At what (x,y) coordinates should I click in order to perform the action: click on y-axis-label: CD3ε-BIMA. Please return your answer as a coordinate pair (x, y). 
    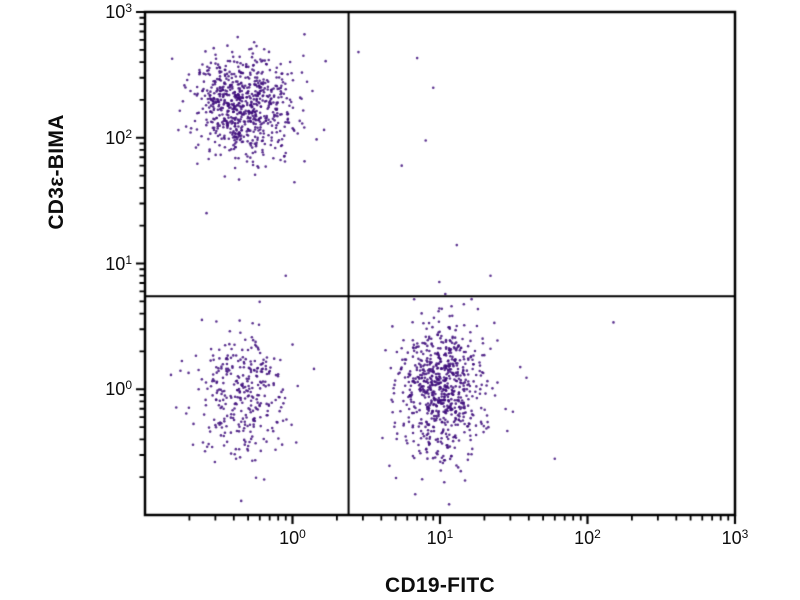
    Looking at the image, I should click on (56, 172).